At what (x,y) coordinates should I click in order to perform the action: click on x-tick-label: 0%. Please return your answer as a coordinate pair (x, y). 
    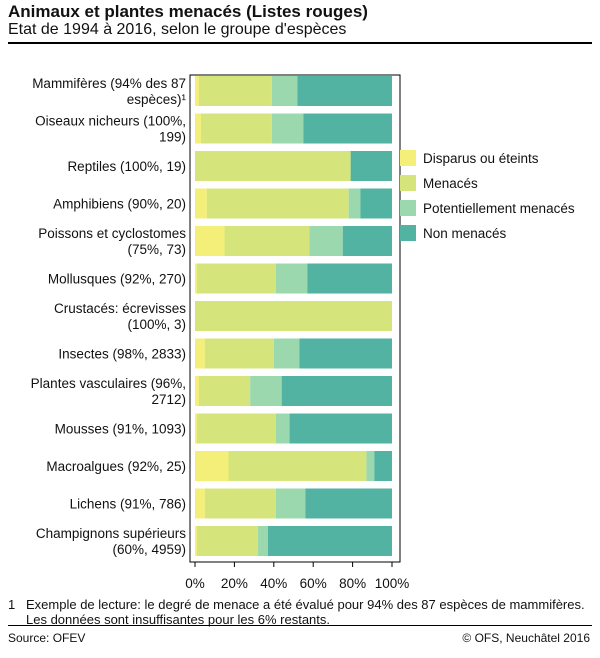
    Looking at the image, I should click on (195, 583).